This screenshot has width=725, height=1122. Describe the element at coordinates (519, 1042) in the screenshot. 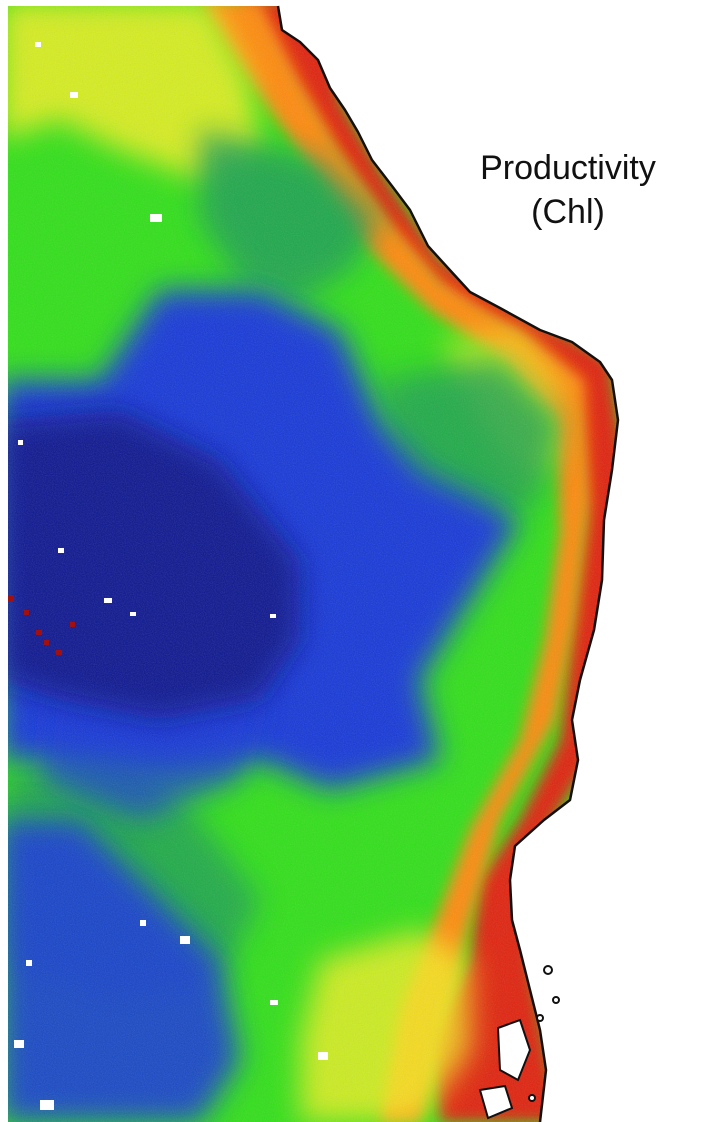

I see `coastal-islands` at that location.